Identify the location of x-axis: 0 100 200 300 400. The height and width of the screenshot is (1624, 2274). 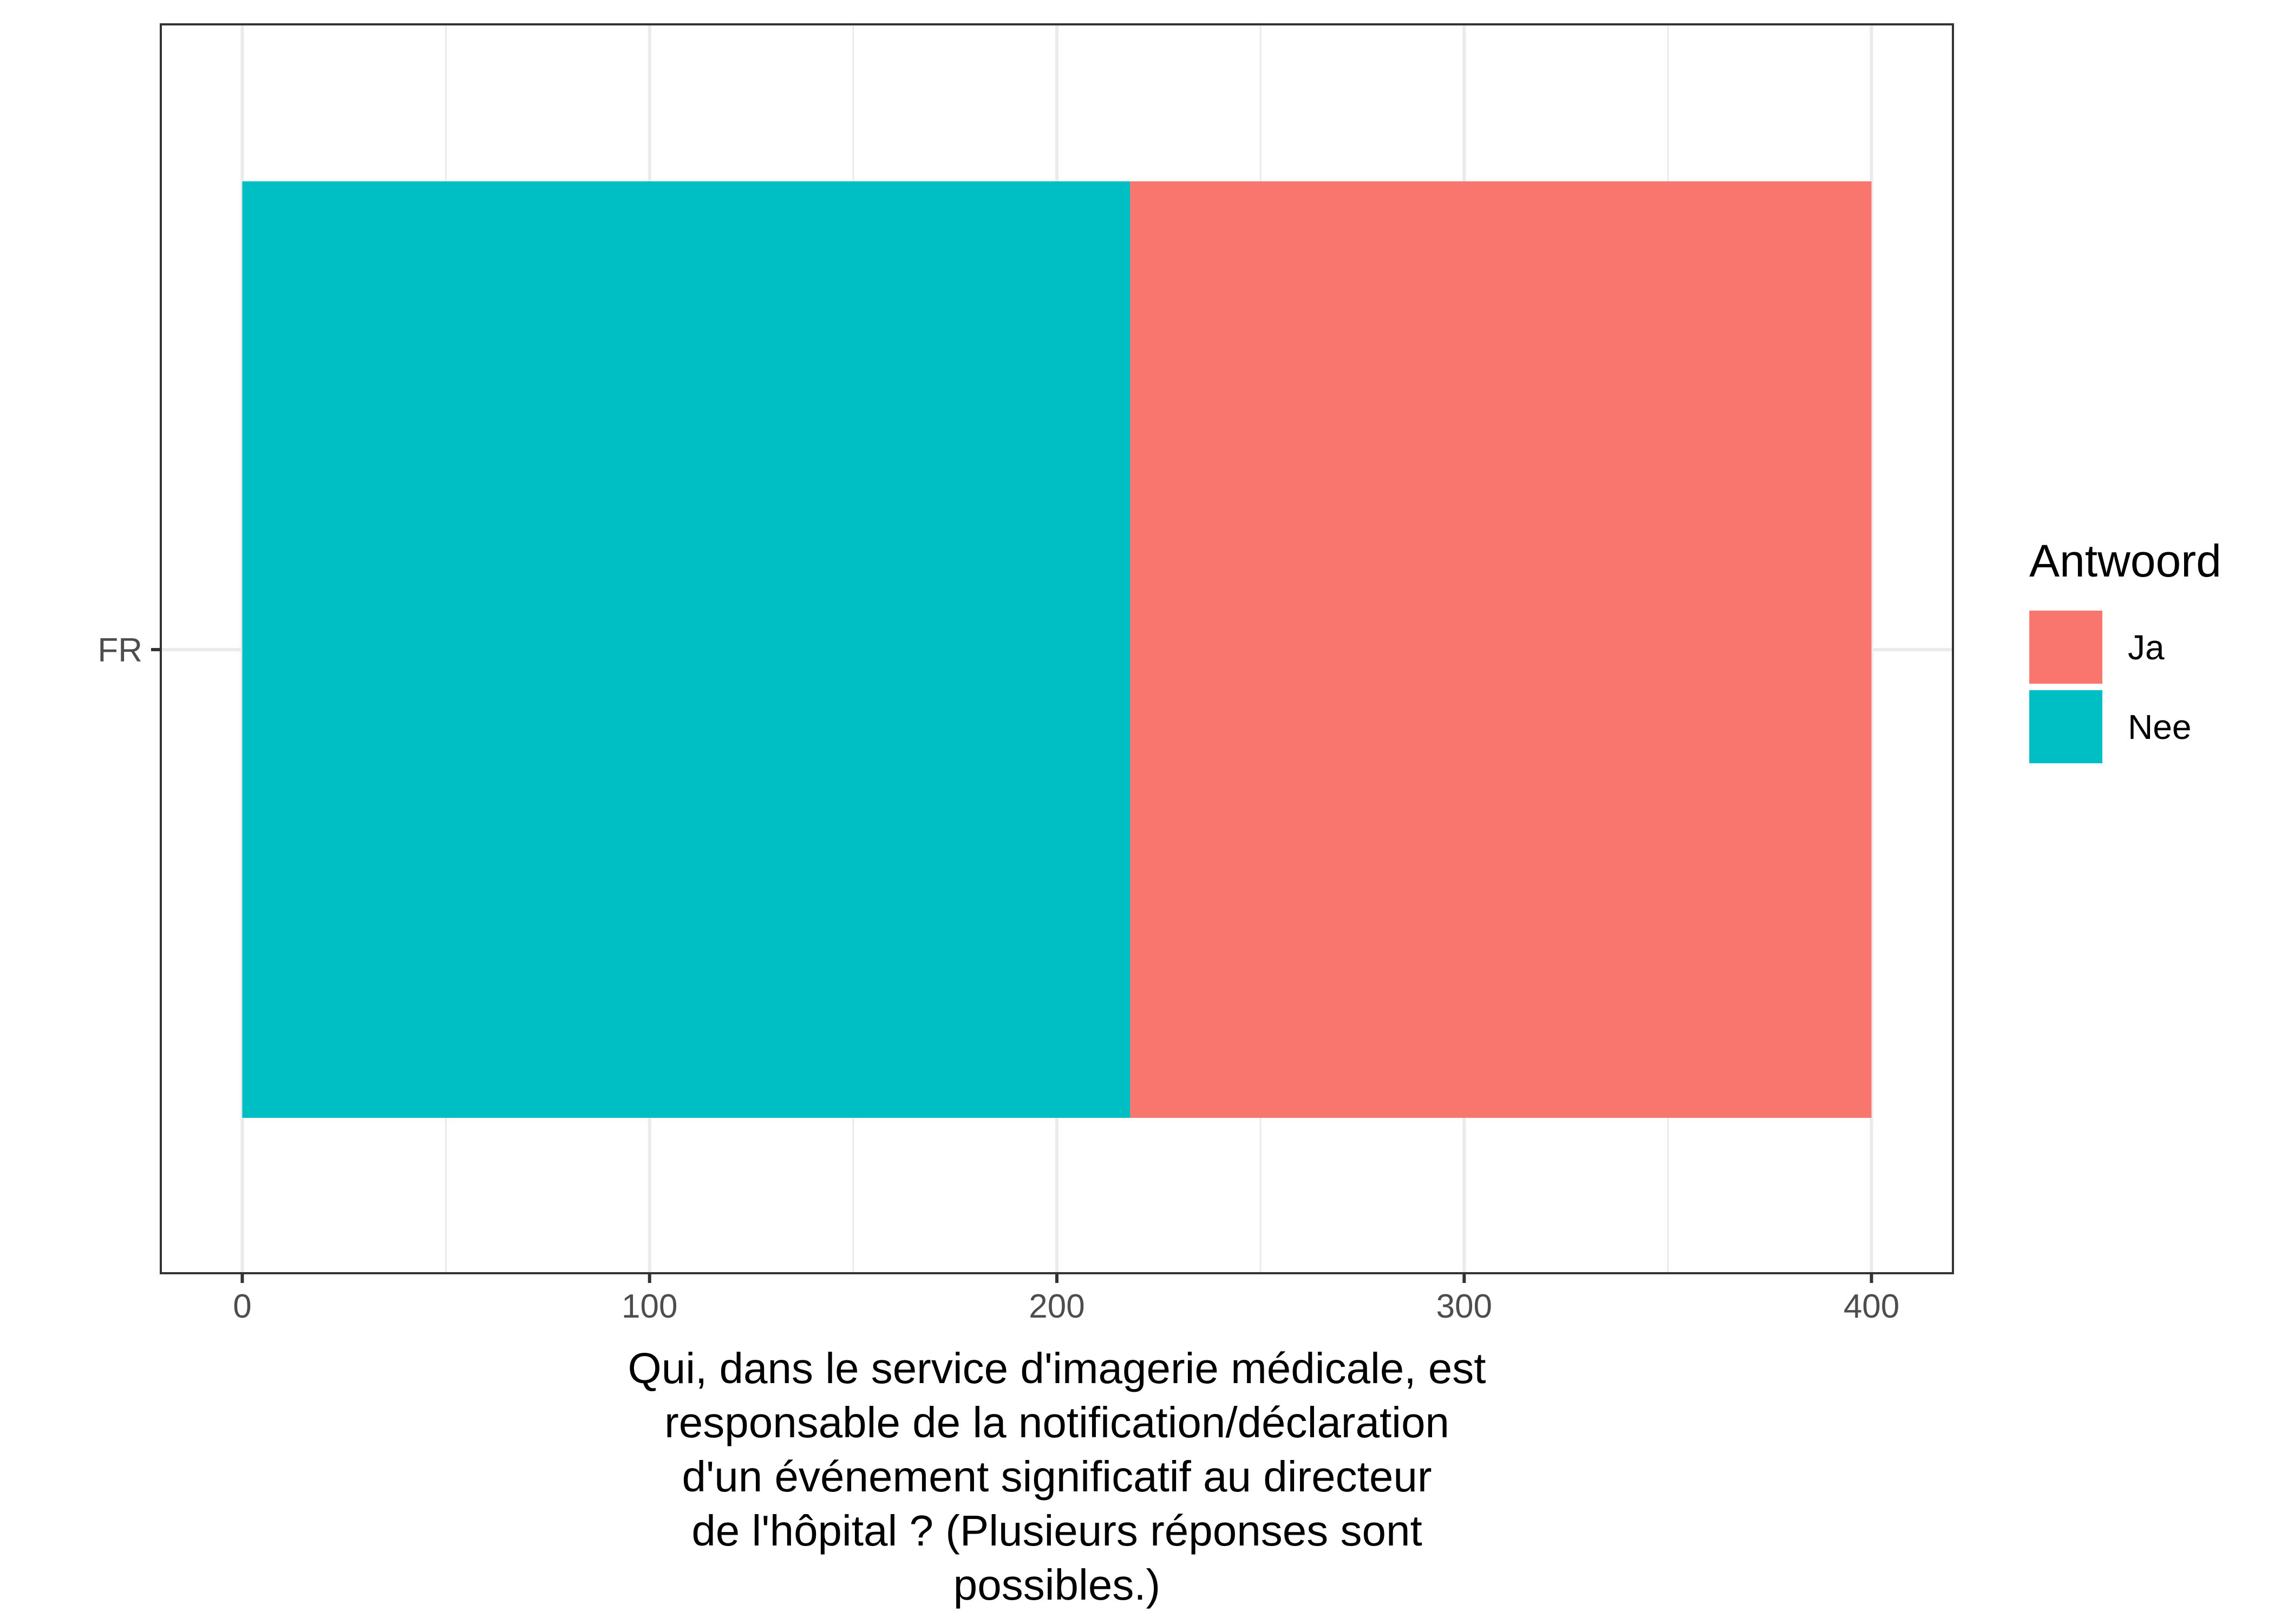
(1066, 1299).